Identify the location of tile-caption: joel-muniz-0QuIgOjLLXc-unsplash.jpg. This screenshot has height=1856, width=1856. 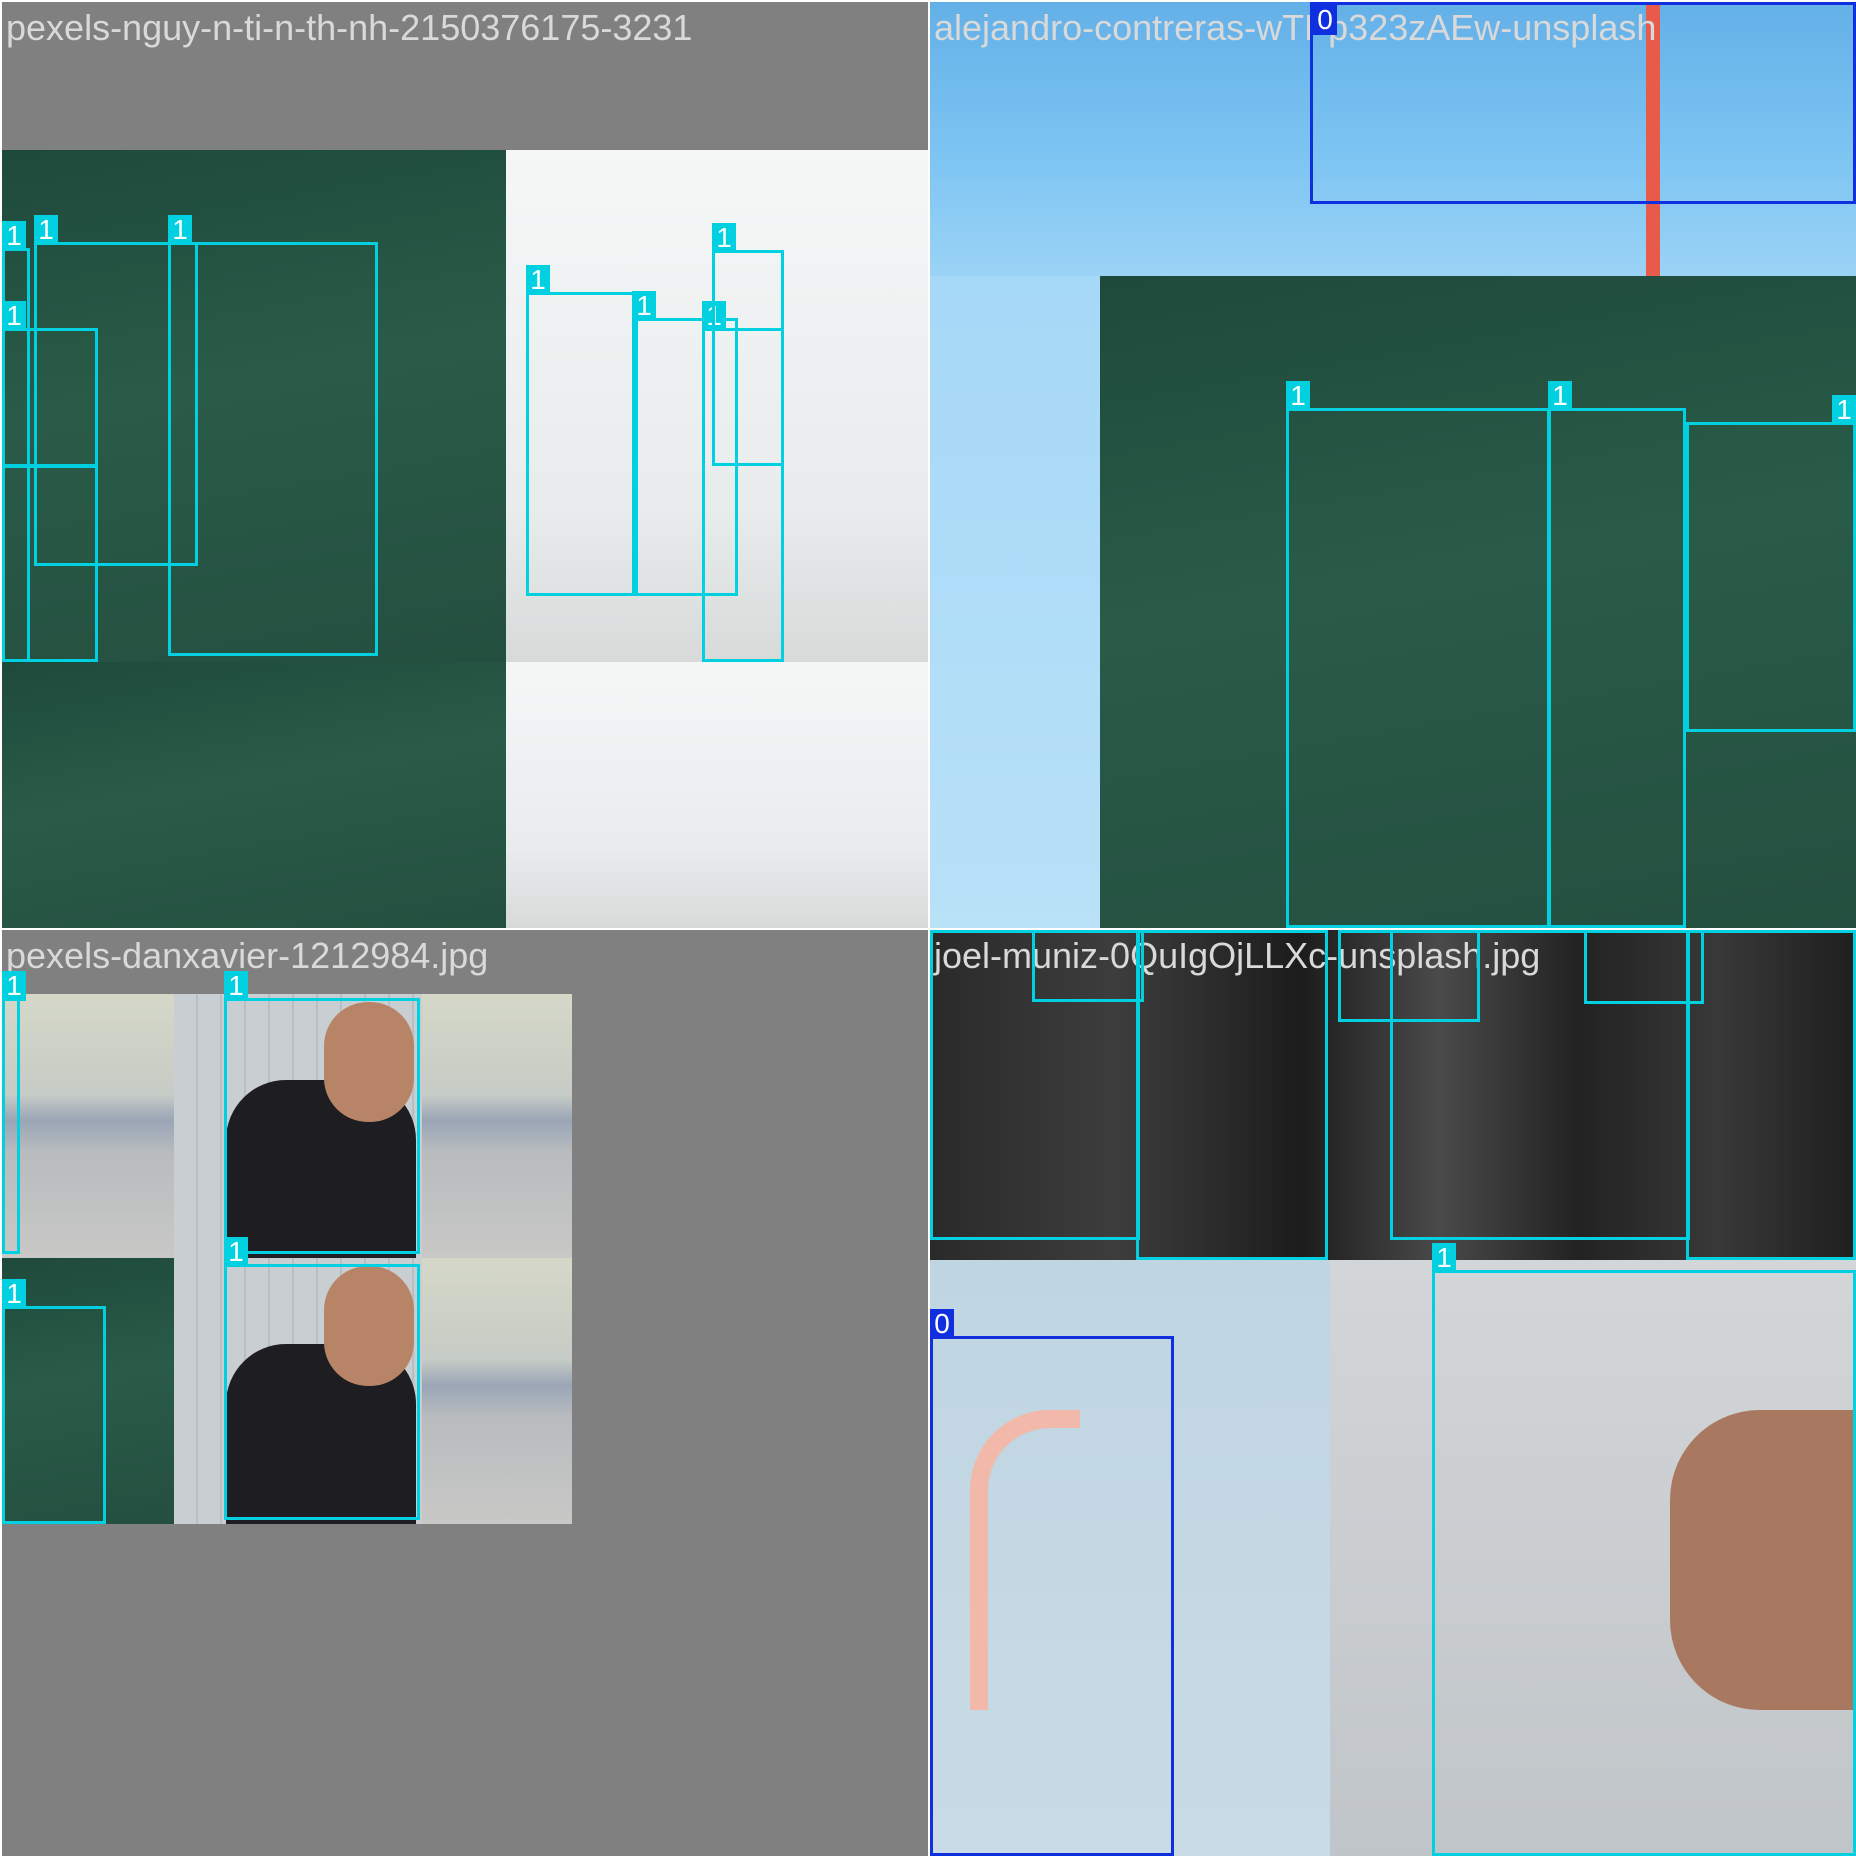
(1237, 955).